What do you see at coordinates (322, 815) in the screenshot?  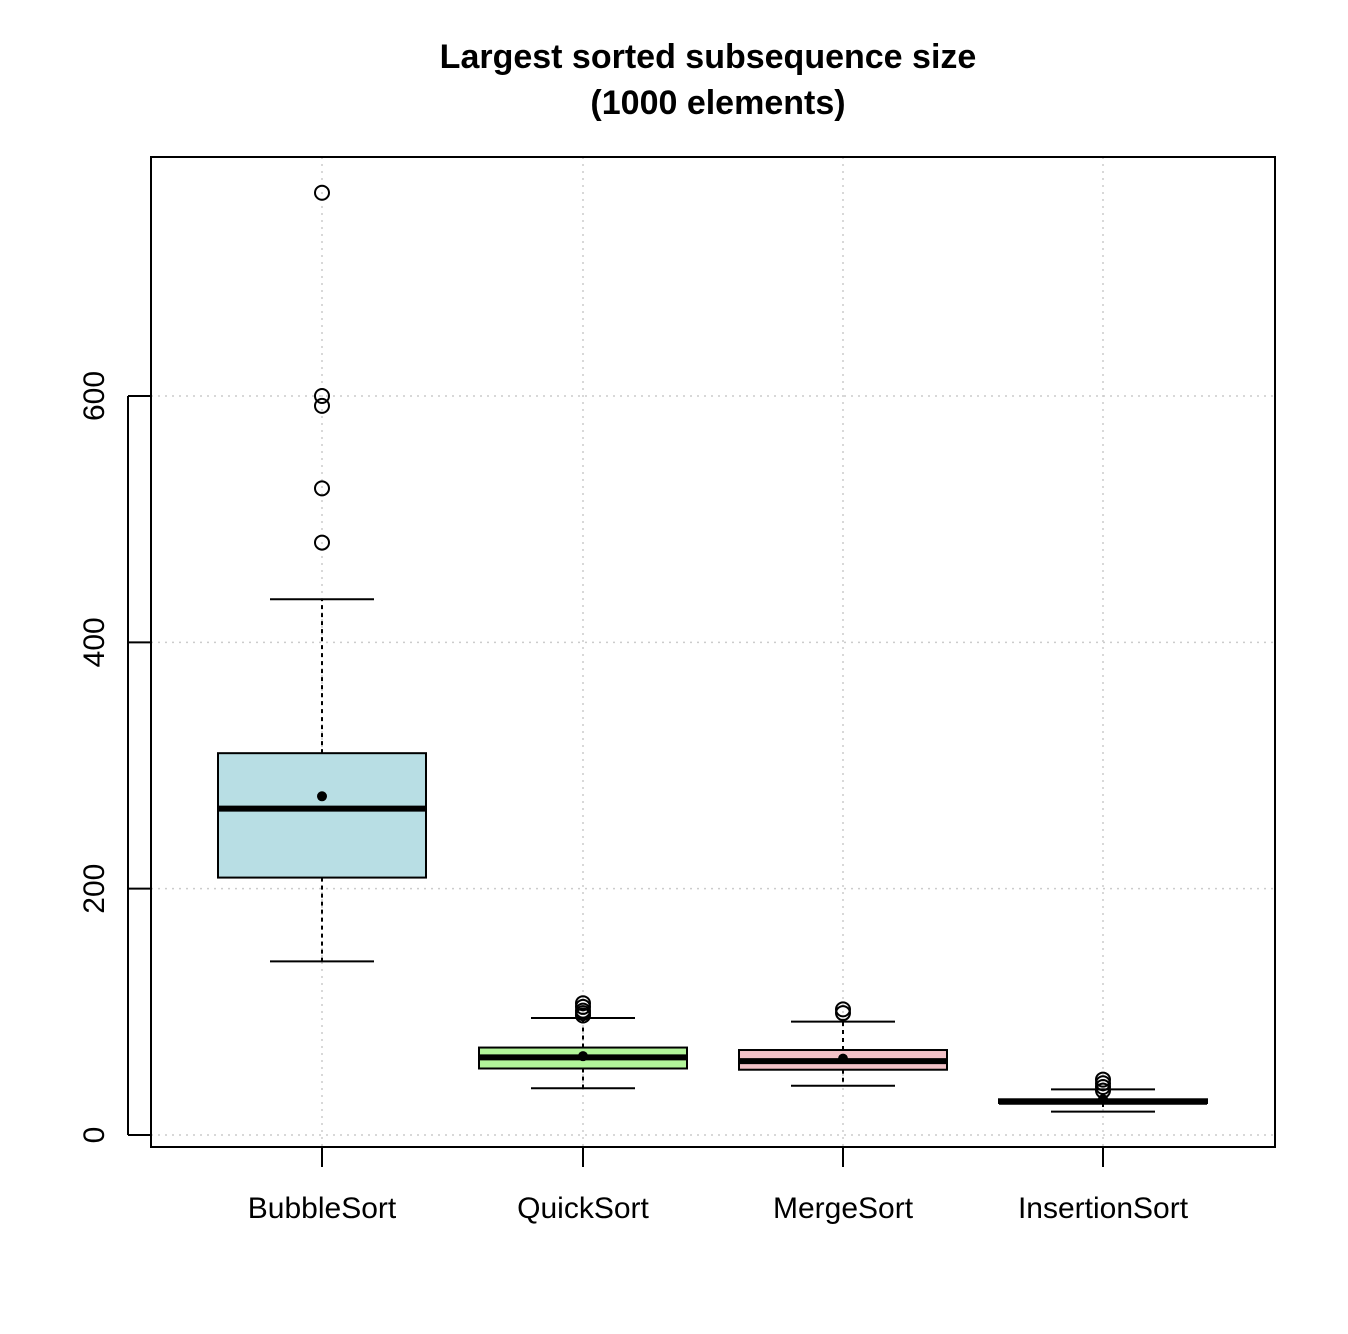 I see `box-bubblesort` at bounding box center [322, 815].